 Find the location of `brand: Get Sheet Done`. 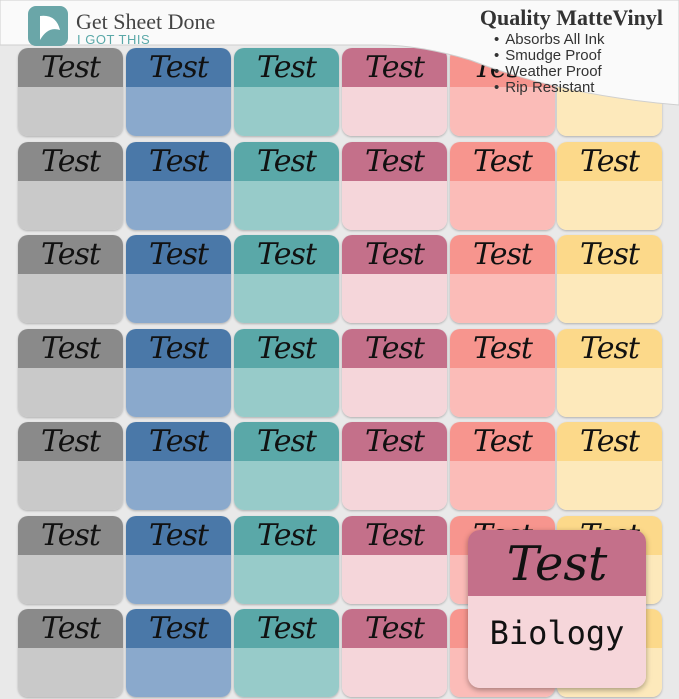

brand: Get Sheet Done is located at coordinates (146, 21).